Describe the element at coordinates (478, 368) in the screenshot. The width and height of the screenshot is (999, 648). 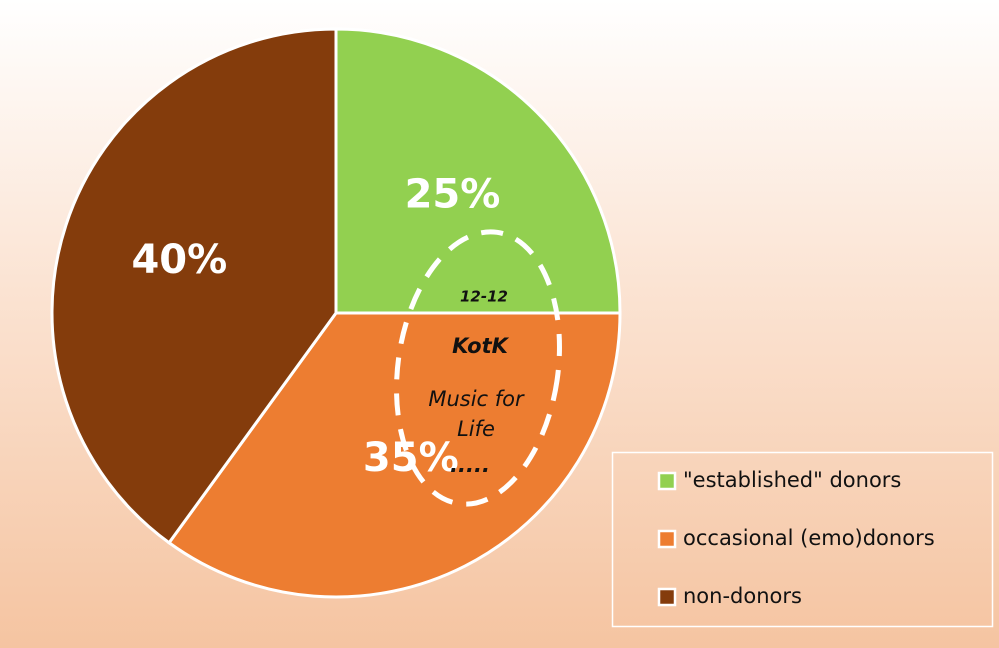
I see `highlight-ellipse` at that location.